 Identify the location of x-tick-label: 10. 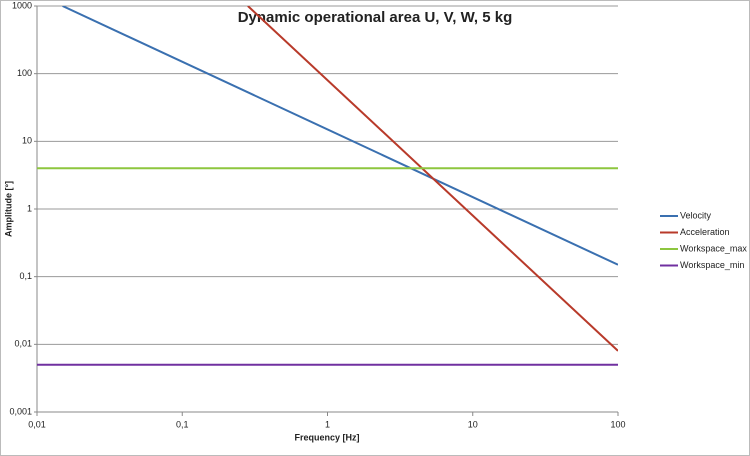
(473, 424).